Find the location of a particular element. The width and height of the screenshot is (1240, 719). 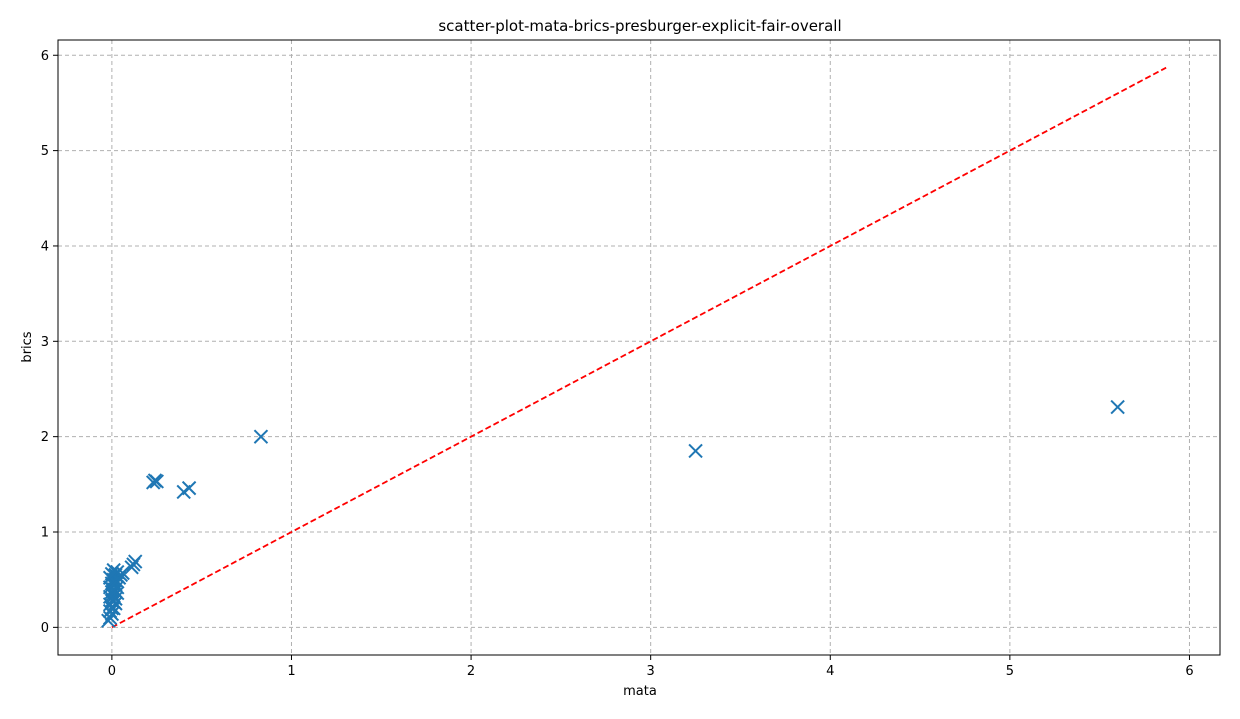

y-axis-label: brics is located at coordinates (27, 346).